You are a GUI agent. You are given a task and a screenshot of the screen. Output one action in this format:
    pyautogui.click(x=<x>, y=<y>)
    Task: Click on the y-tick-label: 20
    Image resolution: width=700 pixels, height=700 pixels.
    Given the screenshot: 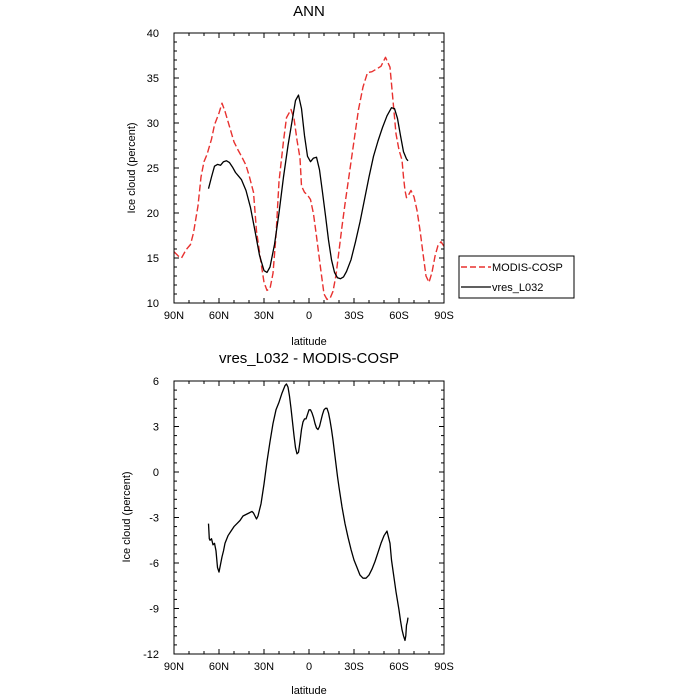 What is the action you would take?
    pyautogui.click(x=153, y=214)
    